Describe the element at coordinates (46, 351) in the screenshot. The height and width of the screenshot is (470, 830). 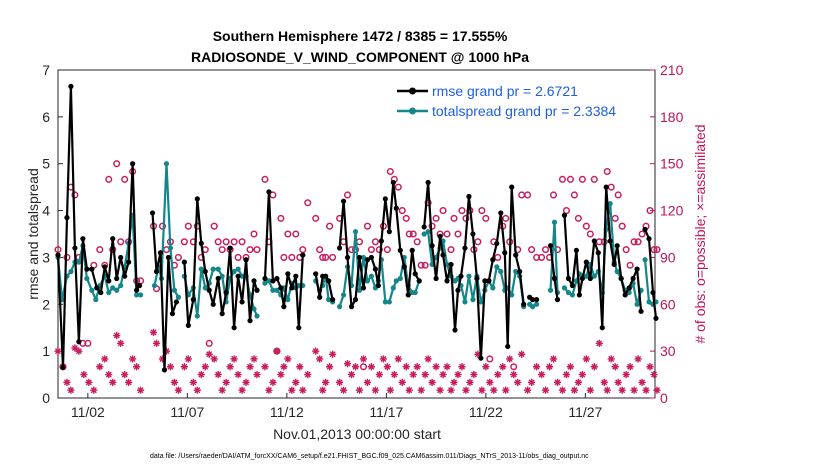
I see `y-tick-label: 1` at that location.